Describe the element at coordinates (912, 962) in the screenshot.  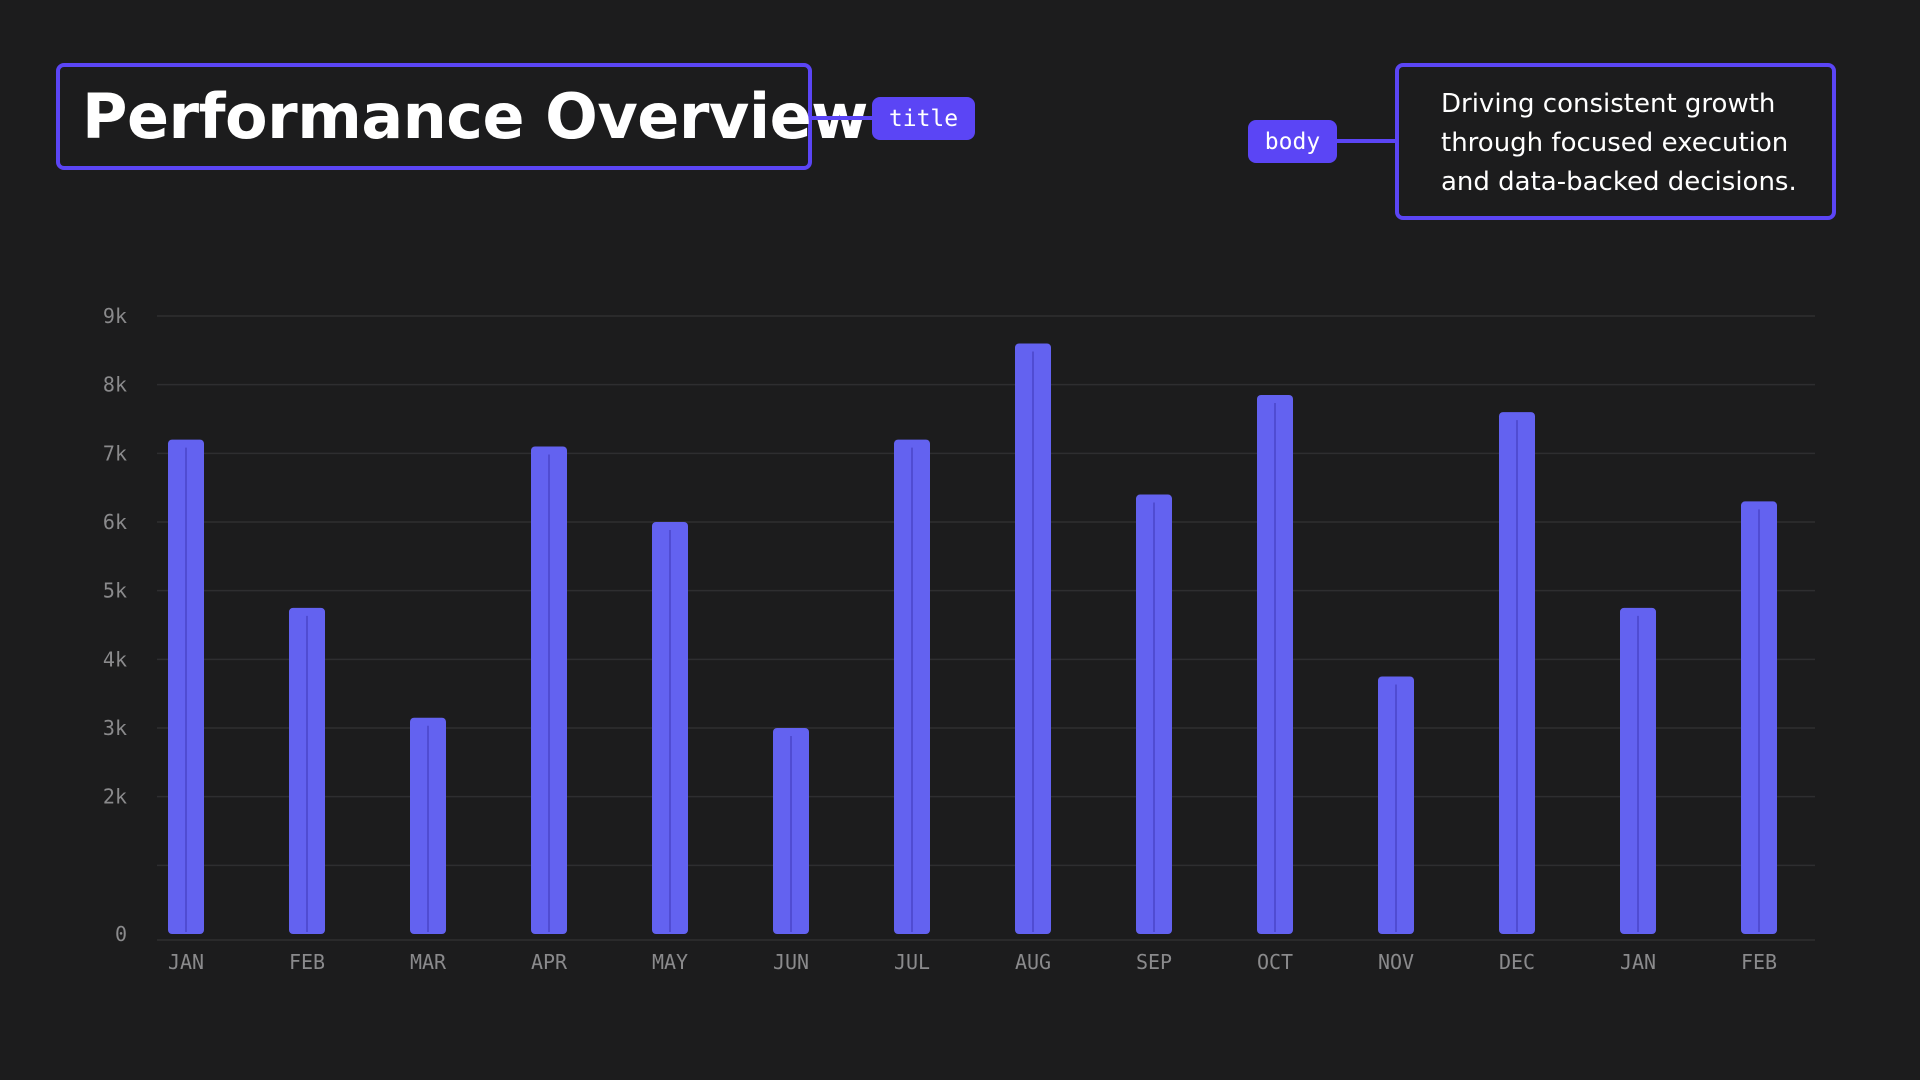
I see `x-tick-label: JUL` at that location.